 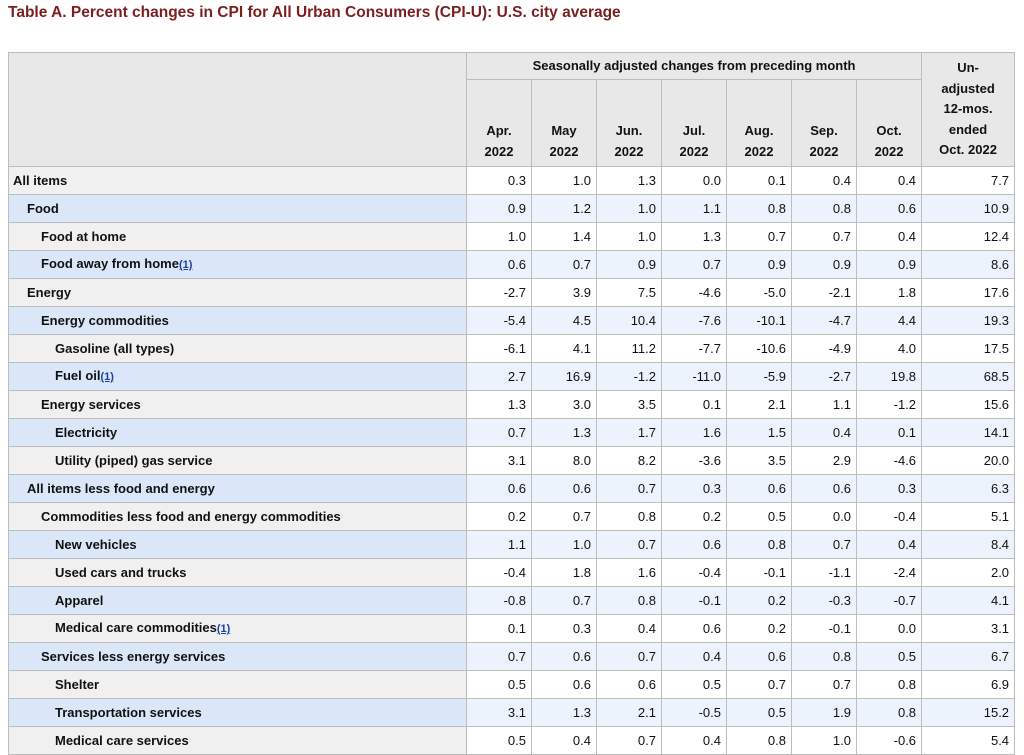 What do you see at coordinates (512, 600) in the screenshot?
I see `table-row: Apparel -0.8 0.7 0.8 -0.1 0.2 -0.3 -0.7 4.1` at bounding box center [512, 600].